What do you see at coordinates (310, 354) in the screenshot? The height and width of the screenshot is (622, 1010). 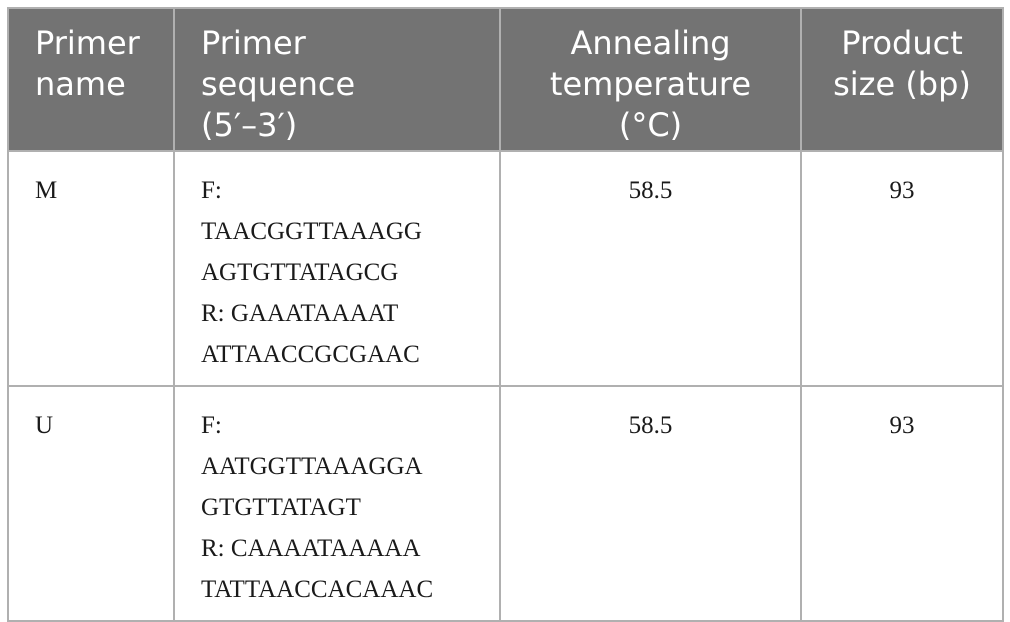 I see `cell-line: ATTAACCGCGAAC` at bounding box center [310, 354].